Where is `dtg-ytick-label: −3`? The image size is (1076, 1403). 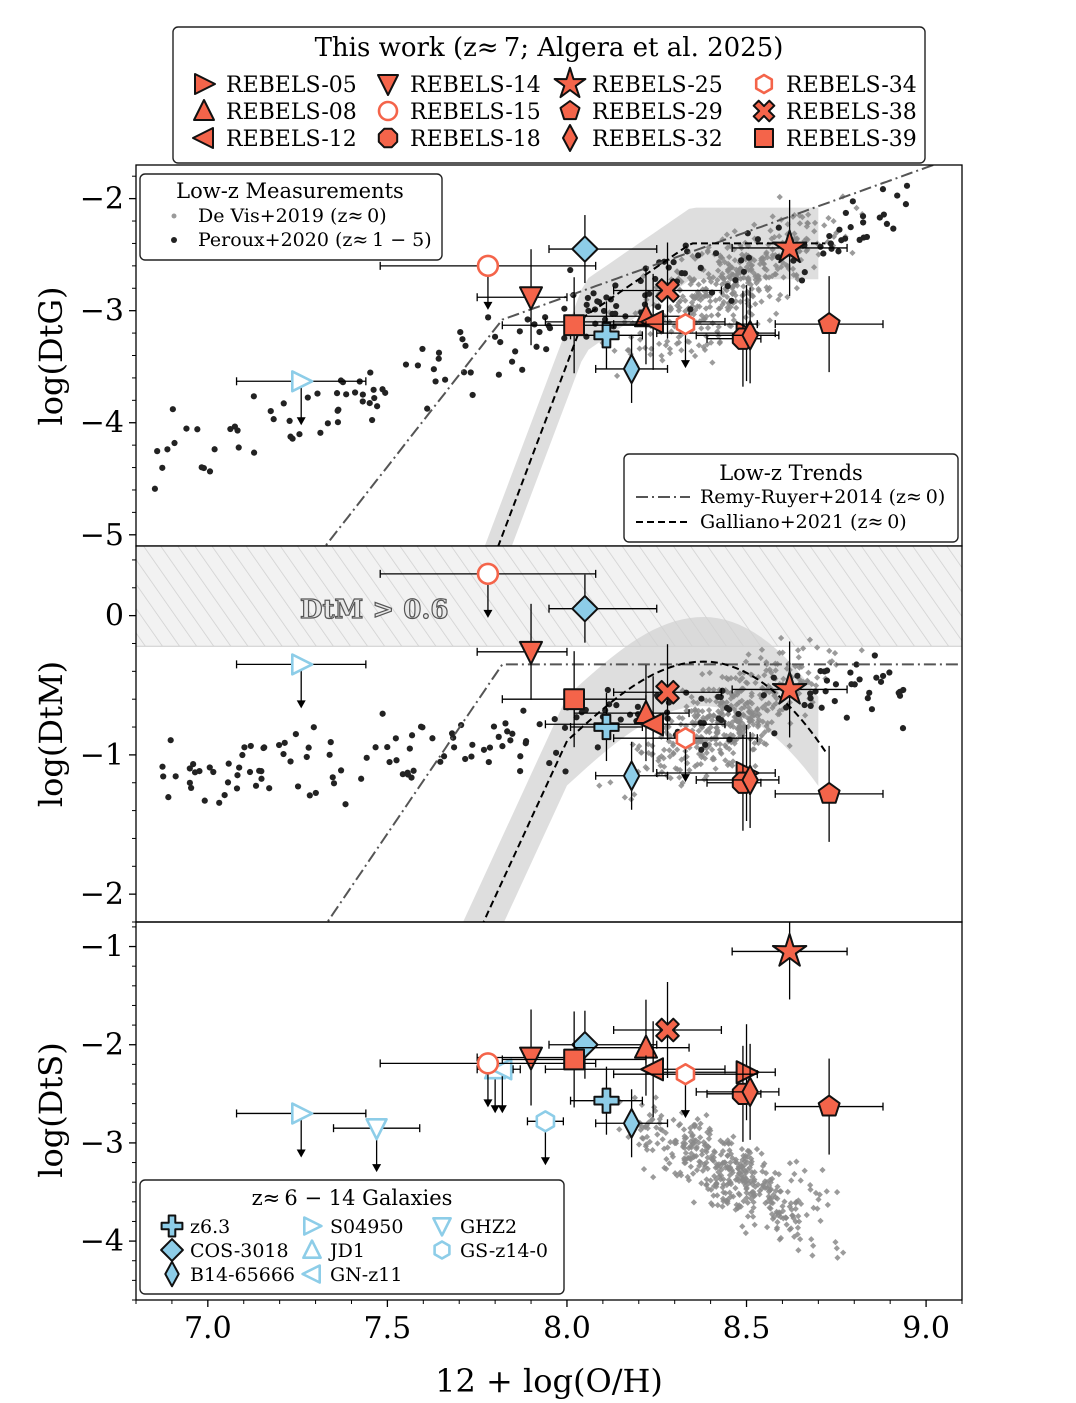 dtg-ytick-label: −3 is located at coordinates (102, 311).